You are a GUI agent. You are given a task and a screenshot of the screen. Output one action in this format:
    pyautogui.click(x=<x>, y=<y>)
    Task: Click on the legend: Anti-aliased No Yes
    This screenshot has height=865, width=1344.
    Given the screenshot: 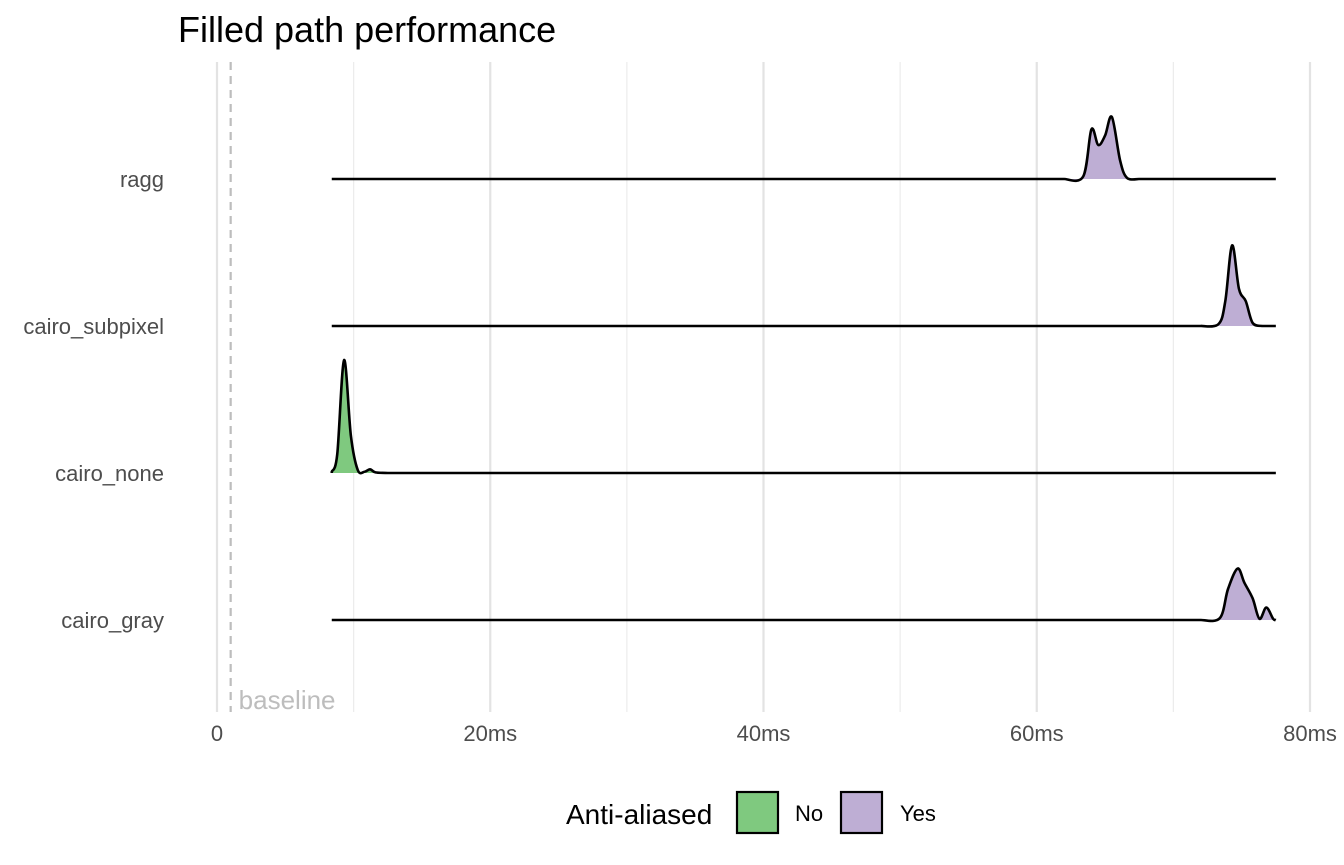 What is the action you would take?
    pyautogui.click(x=751, y=812)
    